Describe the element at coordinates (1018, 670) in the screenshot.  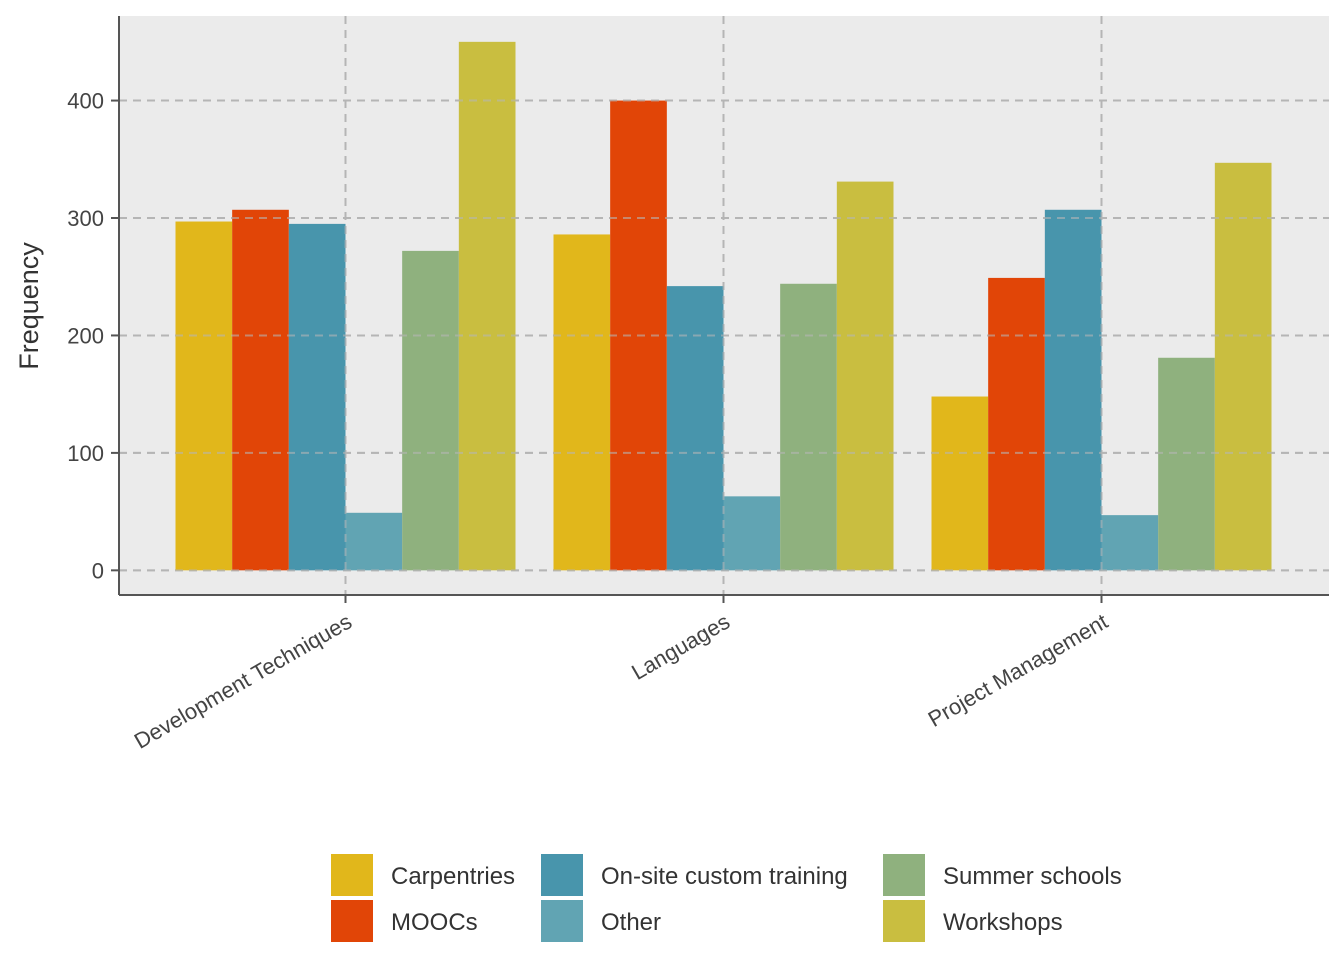
I see `x-tick-label: Project Management` at that location.